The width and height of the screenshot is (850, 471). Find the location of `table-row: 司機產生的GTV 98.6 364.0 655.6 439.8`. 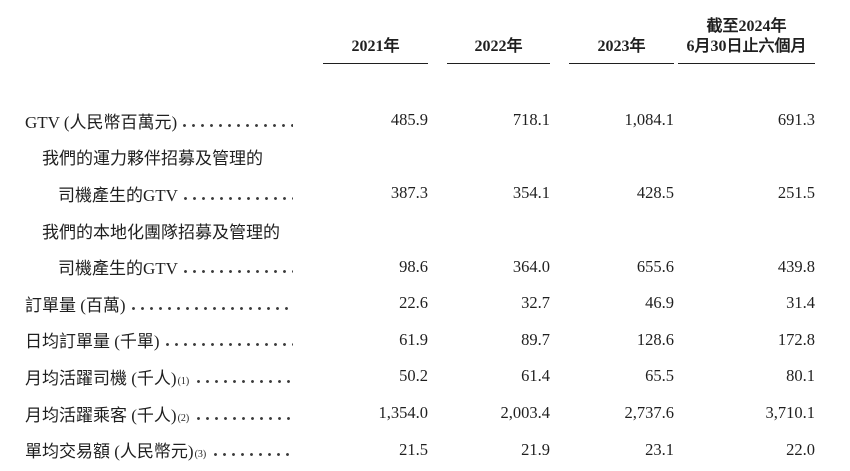

table-row: 司機產生的GTV 98.6 364.0 655.6 439.8 is located at coordinates (420, 266).